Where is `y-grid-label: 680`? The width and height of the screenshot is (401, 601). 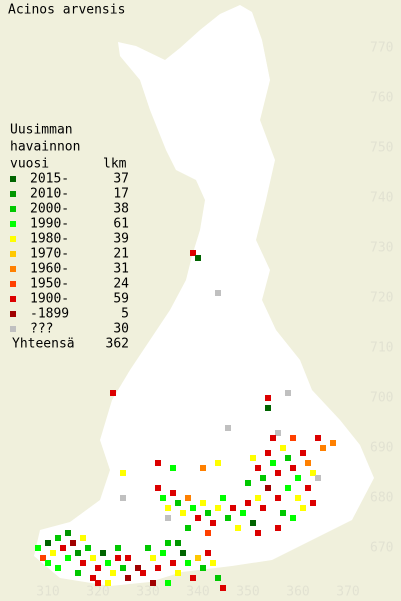 y-grid-label: 680 is located at coordinates (381, 498).